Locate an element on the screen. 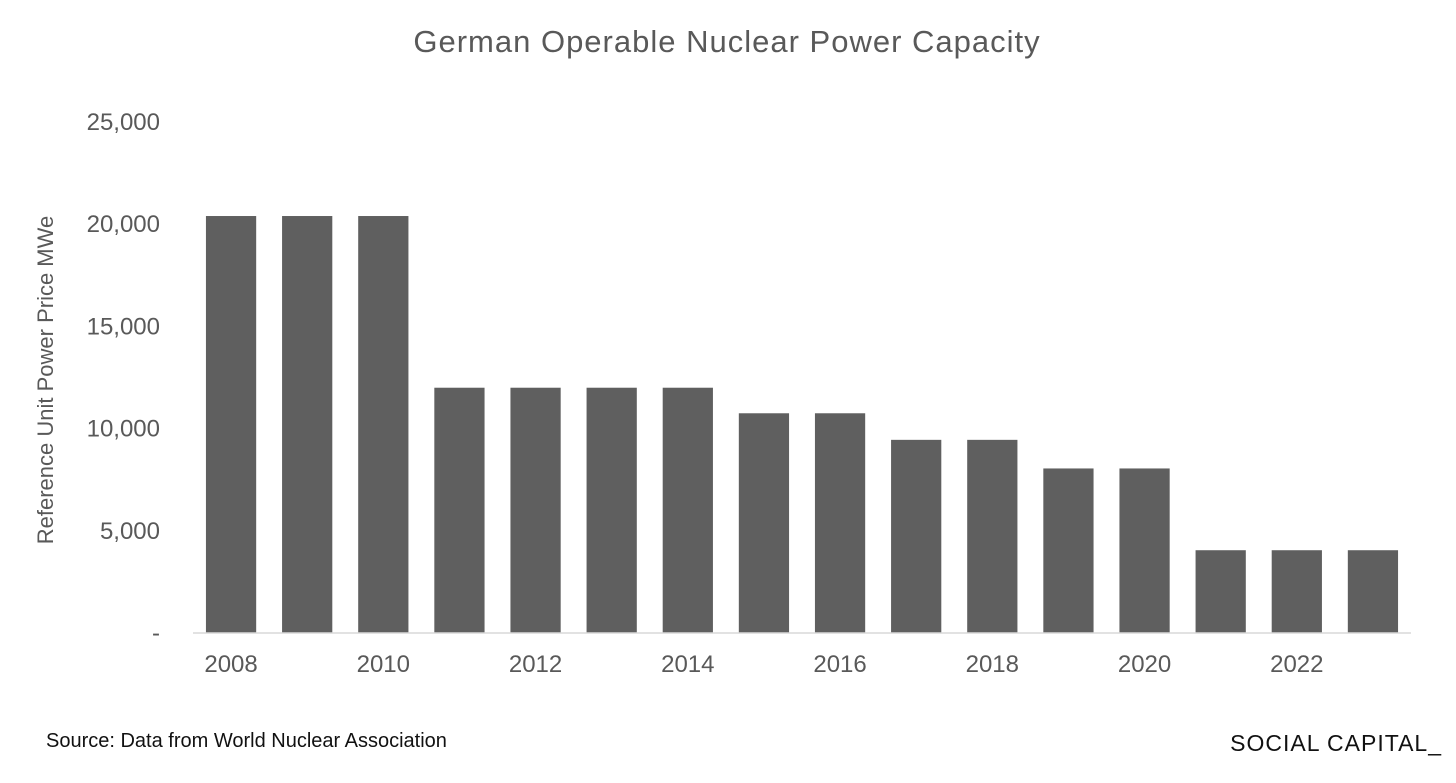 The height and width of the screenshot is (783, 1456). x-tick-label: 2008 is located at coordinates (230, 664).